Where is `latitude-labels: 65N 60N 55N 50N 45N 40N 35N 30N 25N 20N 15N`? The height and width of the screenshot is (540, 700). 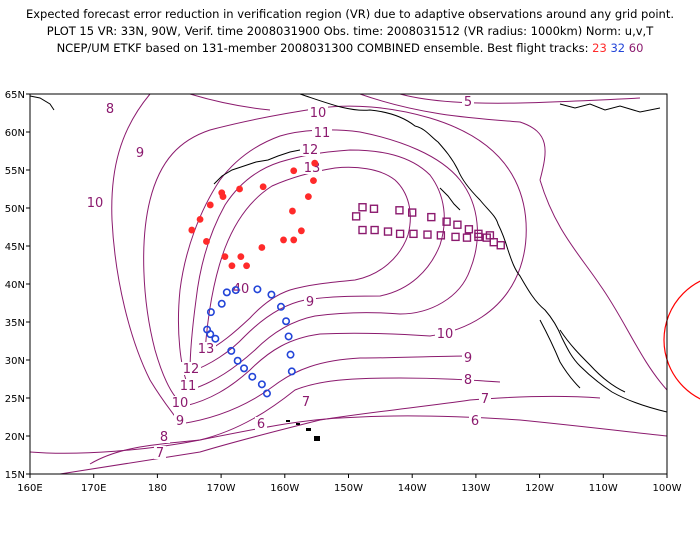
latitude-labels: 65N 60N 55N 50N 45N 40N 35N 30N 25N 20N 15N is located at coordinates (17, 285).